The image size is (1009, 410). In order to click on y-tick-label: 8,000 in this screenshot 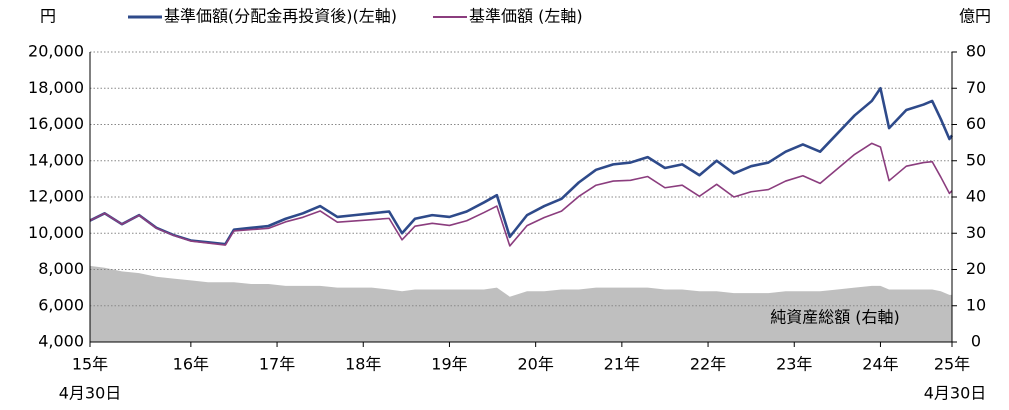, I will do `click(61, 268)`.